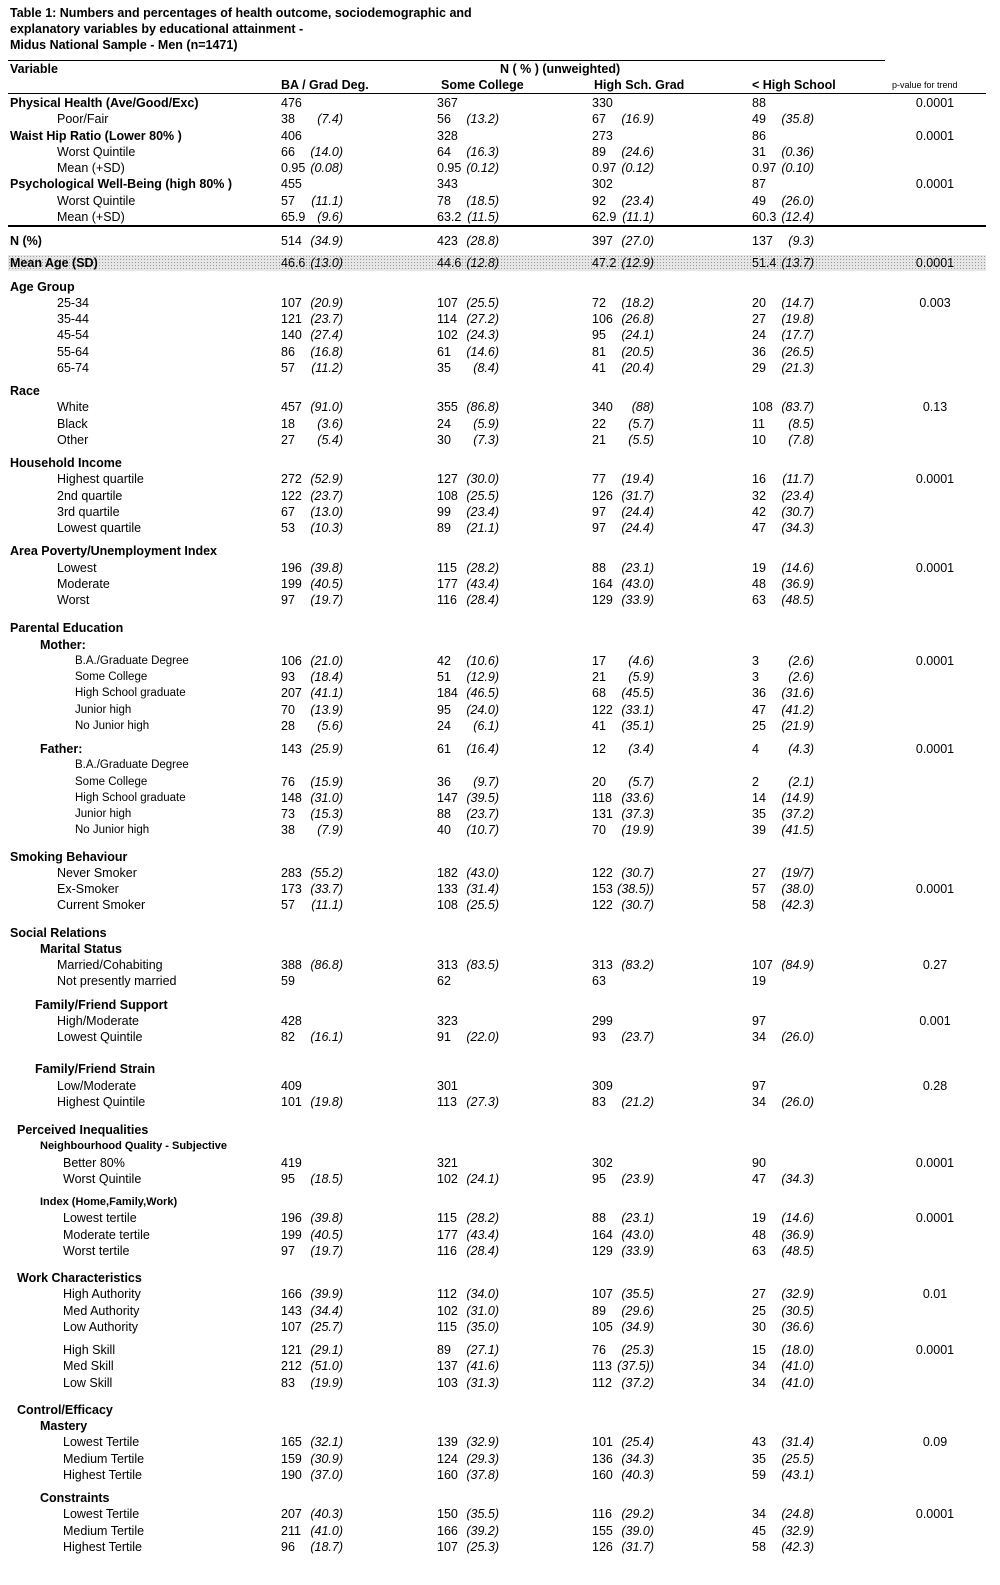 The width and height of the screenshot is (1000, 1585). What do you see at coordinates (482, 319) in the screenshot?
I see `percent-cell: (27.2)` at bounding box center [482, 319].